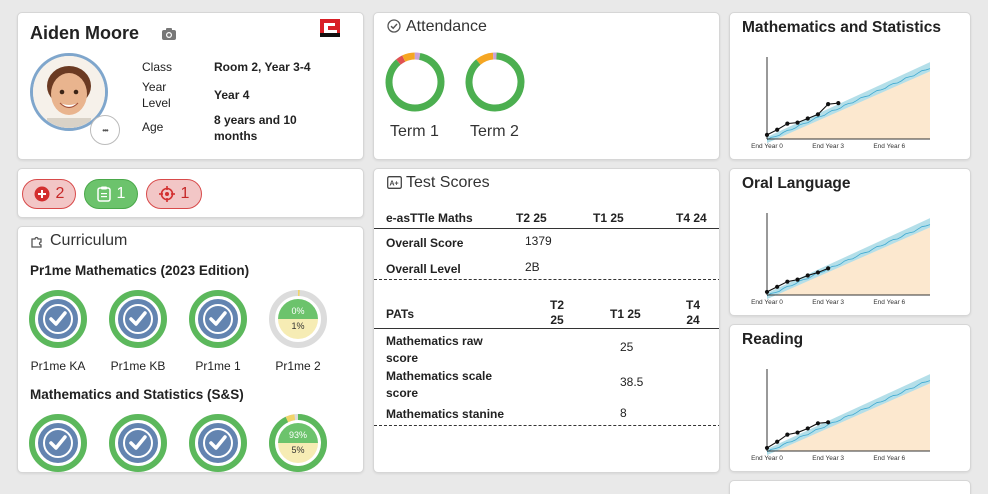  Describe the element at coordinates (262, 67) in the screenshot. I see `class-value: Room 2, Year 3-4` at that location.